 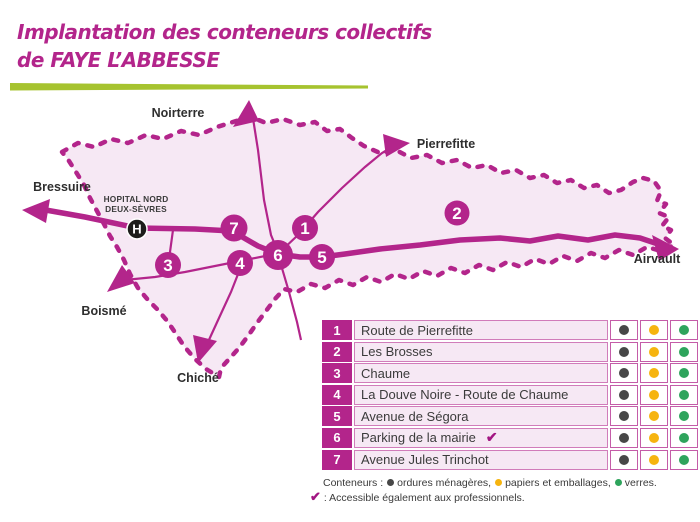 What do you see at coordinates (36, 211) in the screenshot?
I see `arrow-bressuire-icon` at bounding box center [36, 211].